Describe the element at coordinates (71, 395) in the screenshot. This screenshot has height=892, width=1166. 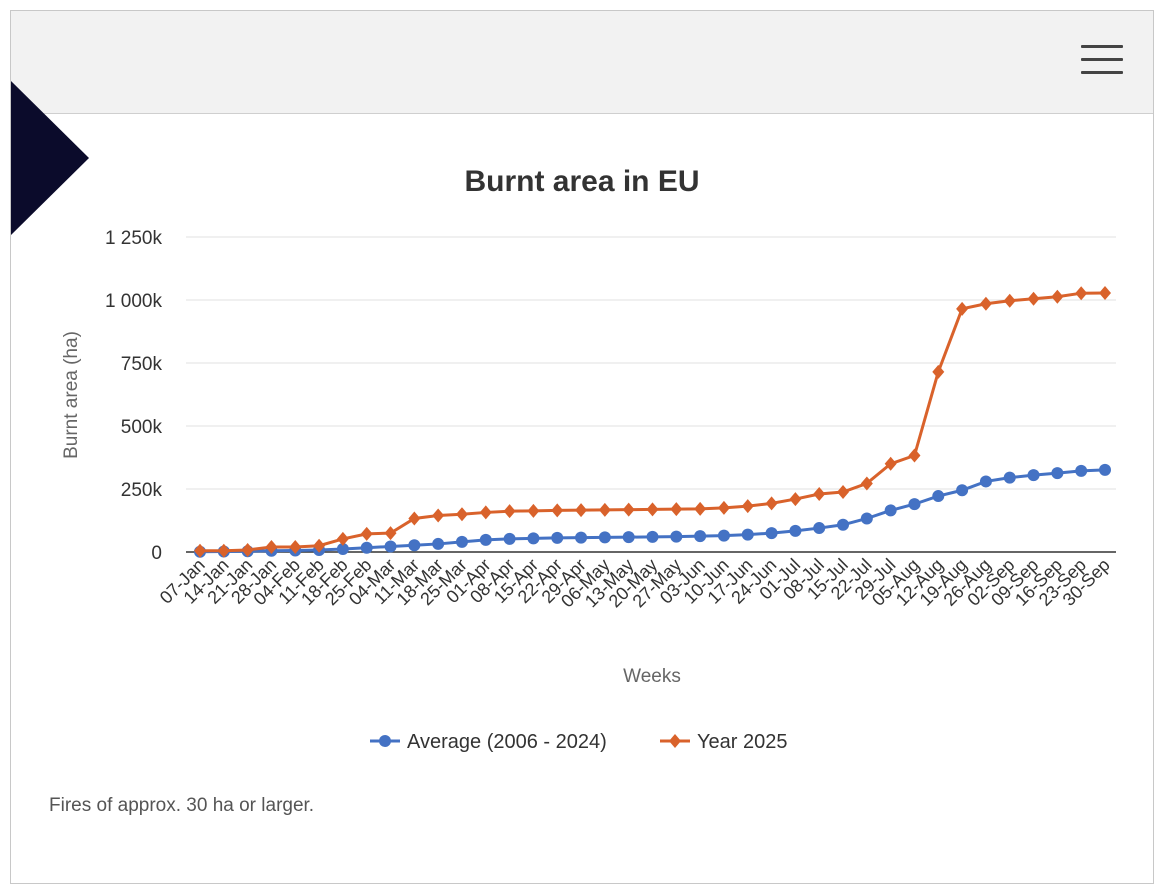
I see `y-axis-label: Burnt area (ha)` at that location.